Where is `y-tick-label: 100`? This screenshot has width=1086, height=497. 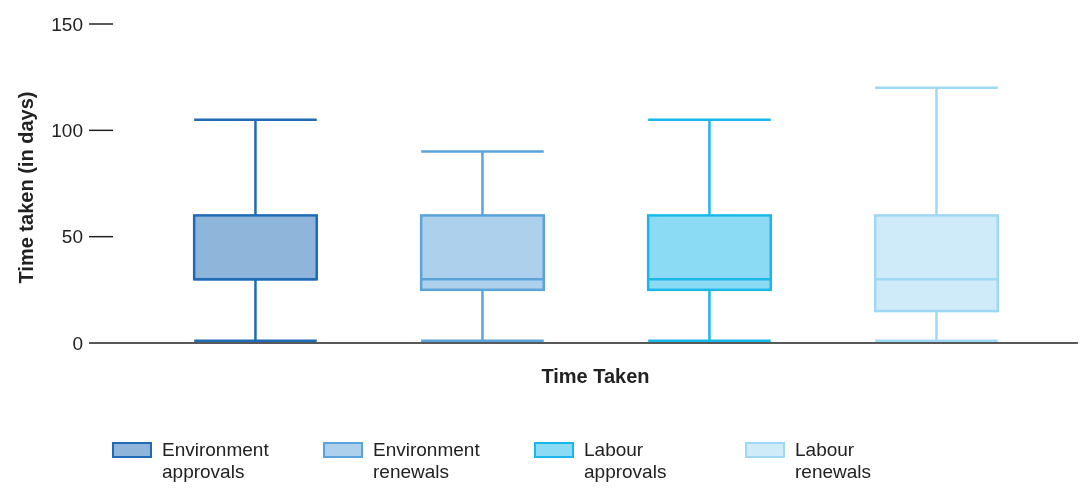
y-tick-label: 100 is located at coordinates (67, 131).